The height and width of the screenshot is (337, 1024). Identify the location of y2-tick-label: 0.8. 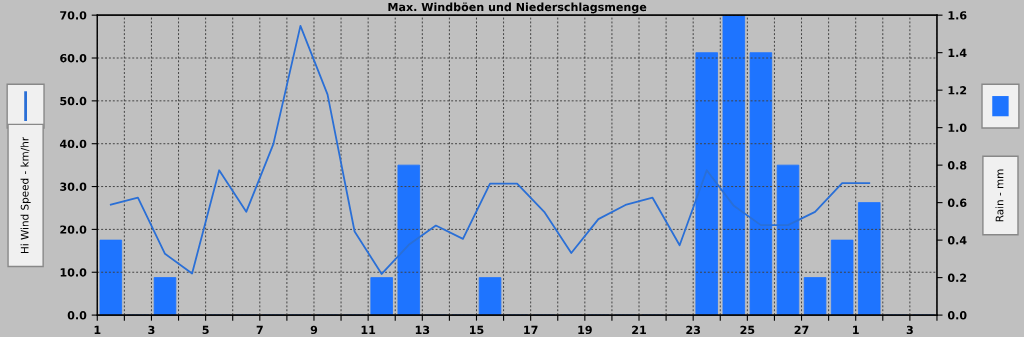
(957, 165).